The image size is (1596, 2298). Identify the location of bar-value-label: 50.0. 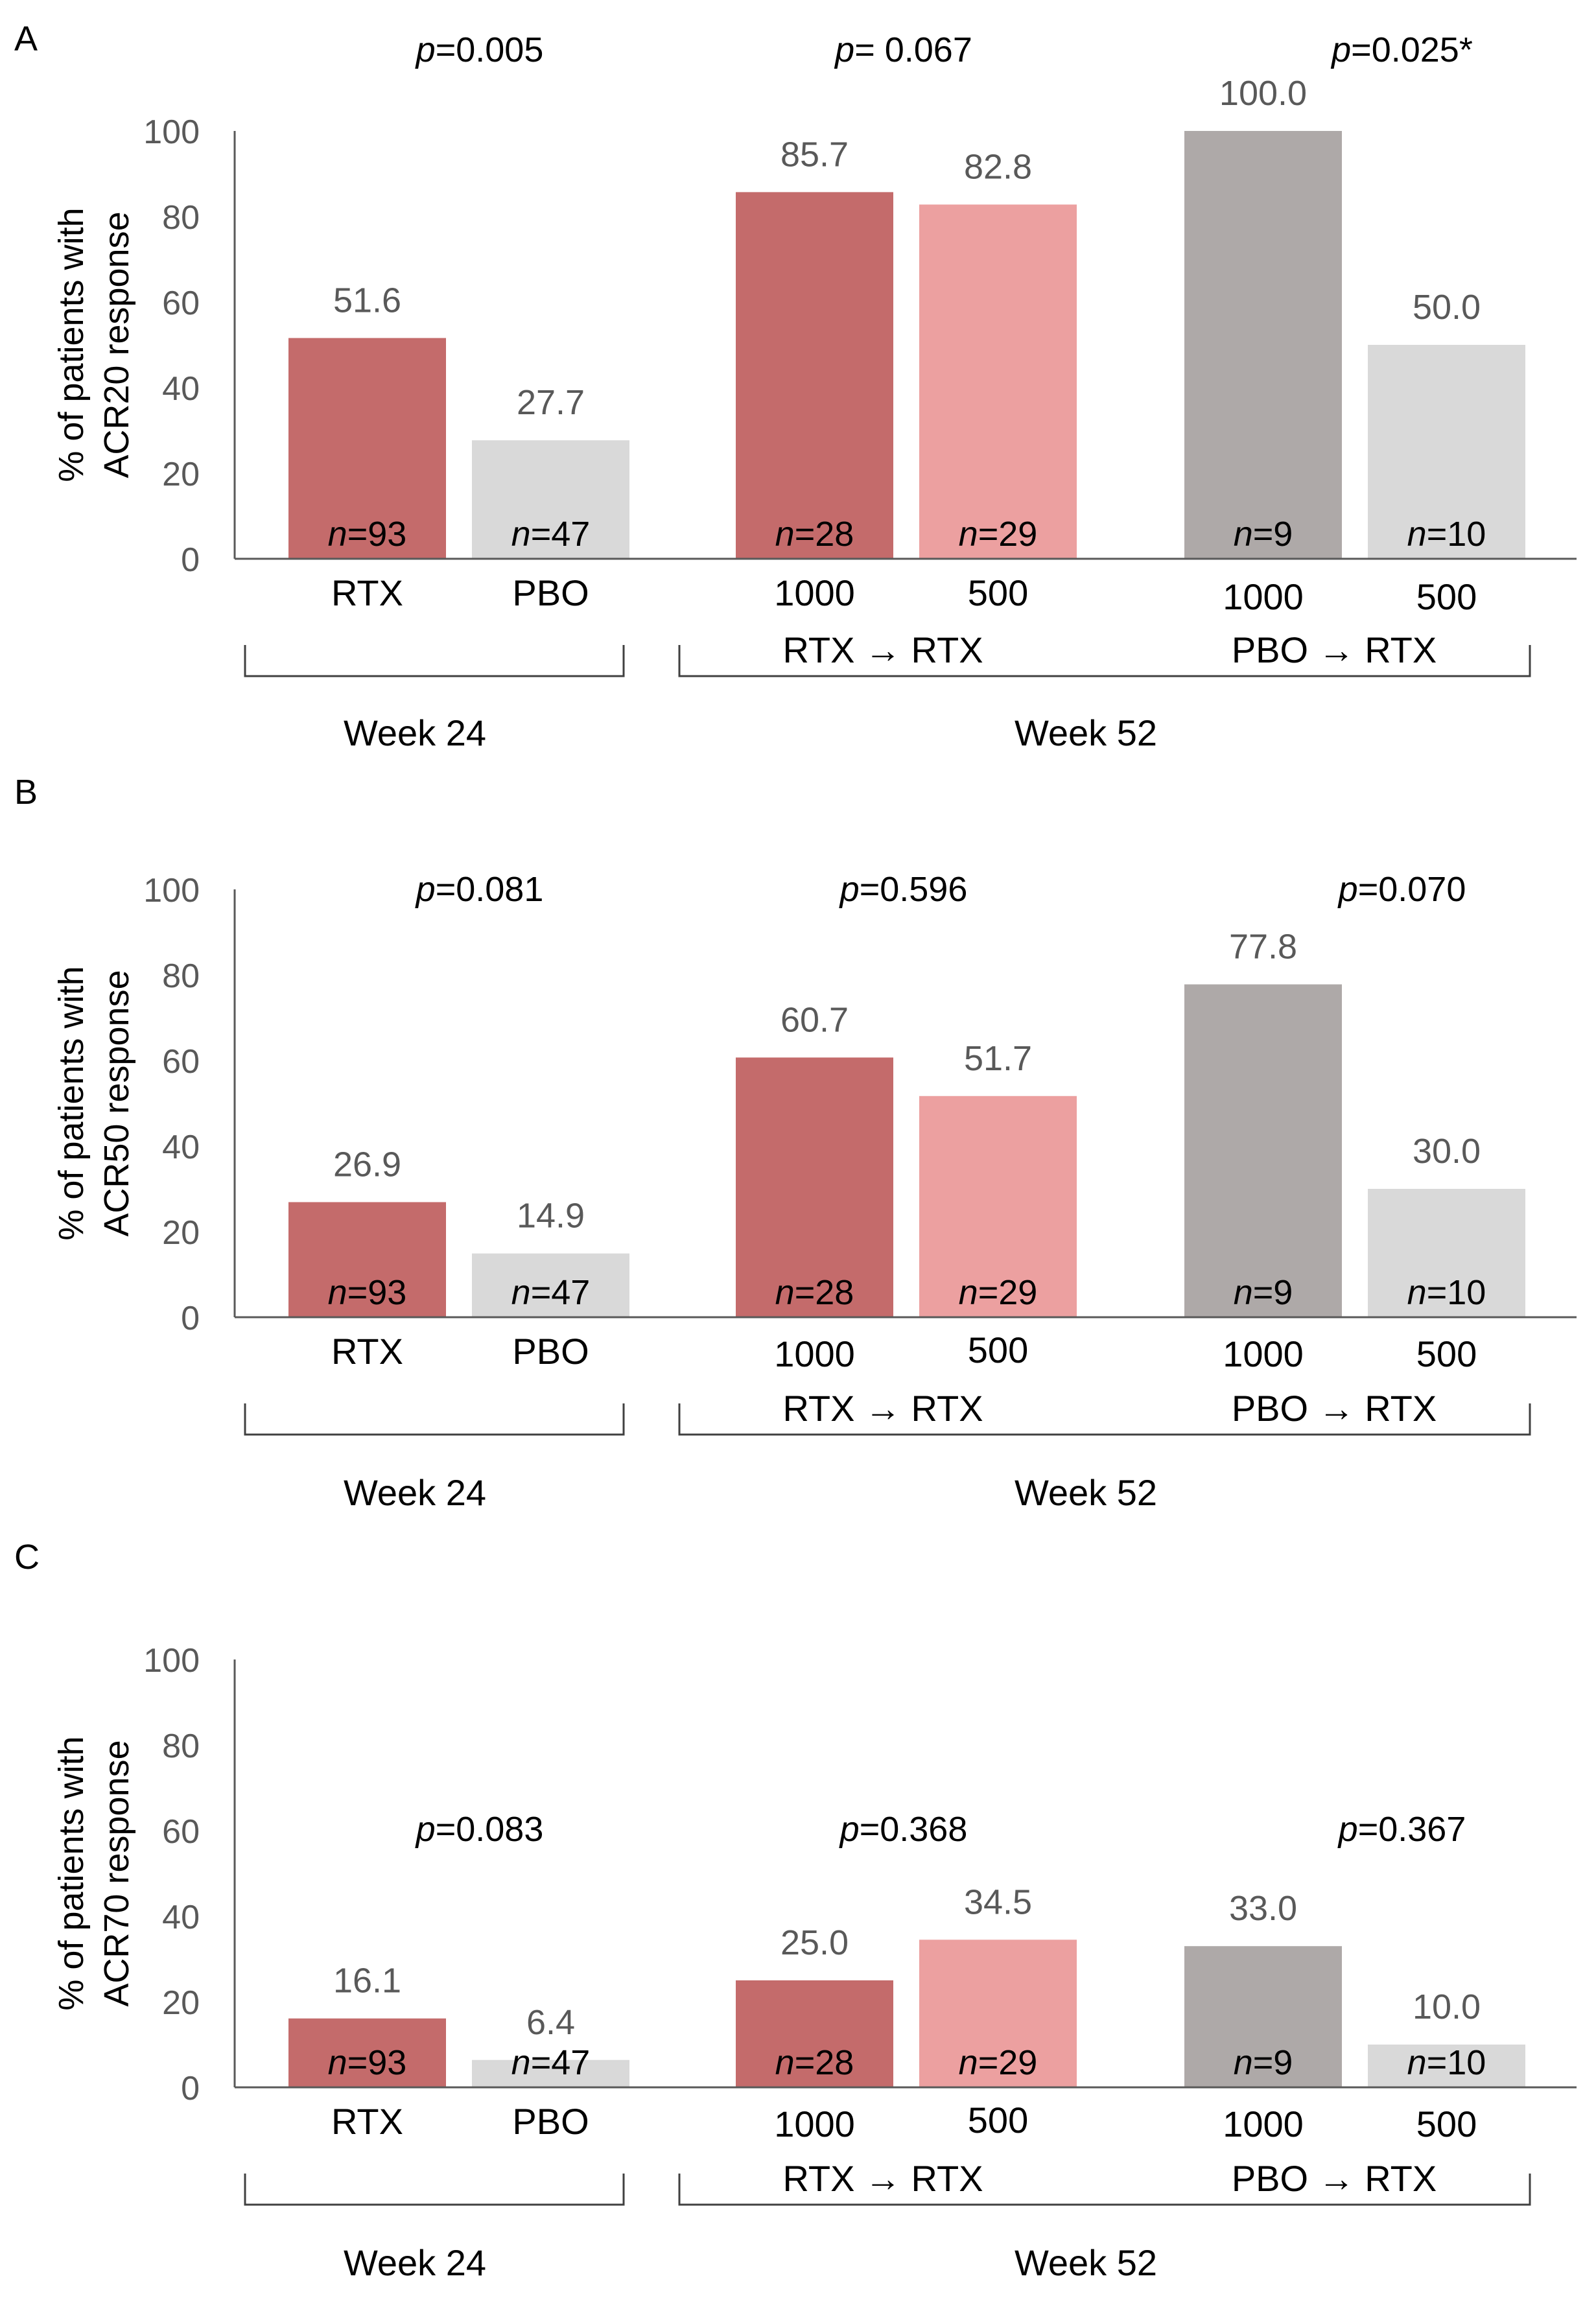
(1447, 307).